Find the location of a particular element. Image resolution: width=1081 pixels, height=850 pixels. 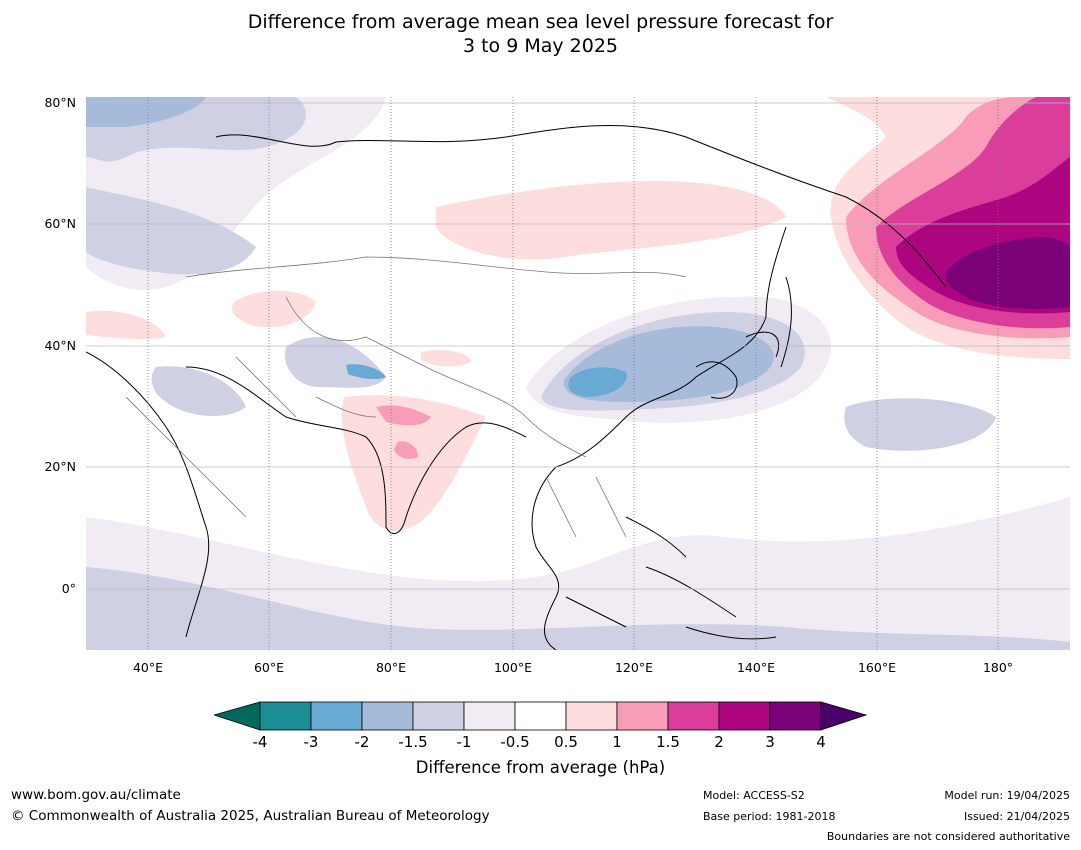

footer-base-period: Base period: 1981-2018 is located at coordinates (769, 816).